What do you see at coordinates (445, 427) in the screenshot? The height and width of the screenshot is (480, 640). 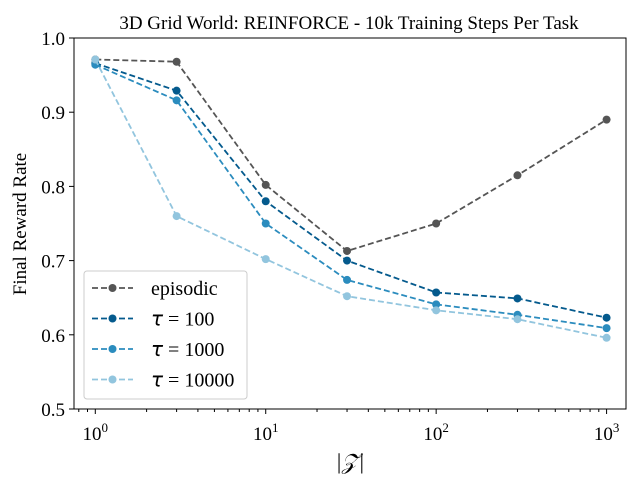 I see `x-tick-exponent: 2` at bounding box center [445, 427].